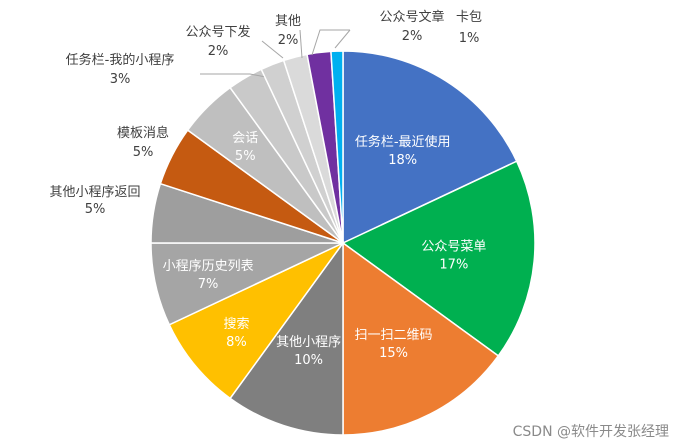 Image resolution: width=683 pixels, height=447 pixels. Describe the element at coordinates (411, 17) in the screenshot. I see `slice-label: 公众号文章` at that location.